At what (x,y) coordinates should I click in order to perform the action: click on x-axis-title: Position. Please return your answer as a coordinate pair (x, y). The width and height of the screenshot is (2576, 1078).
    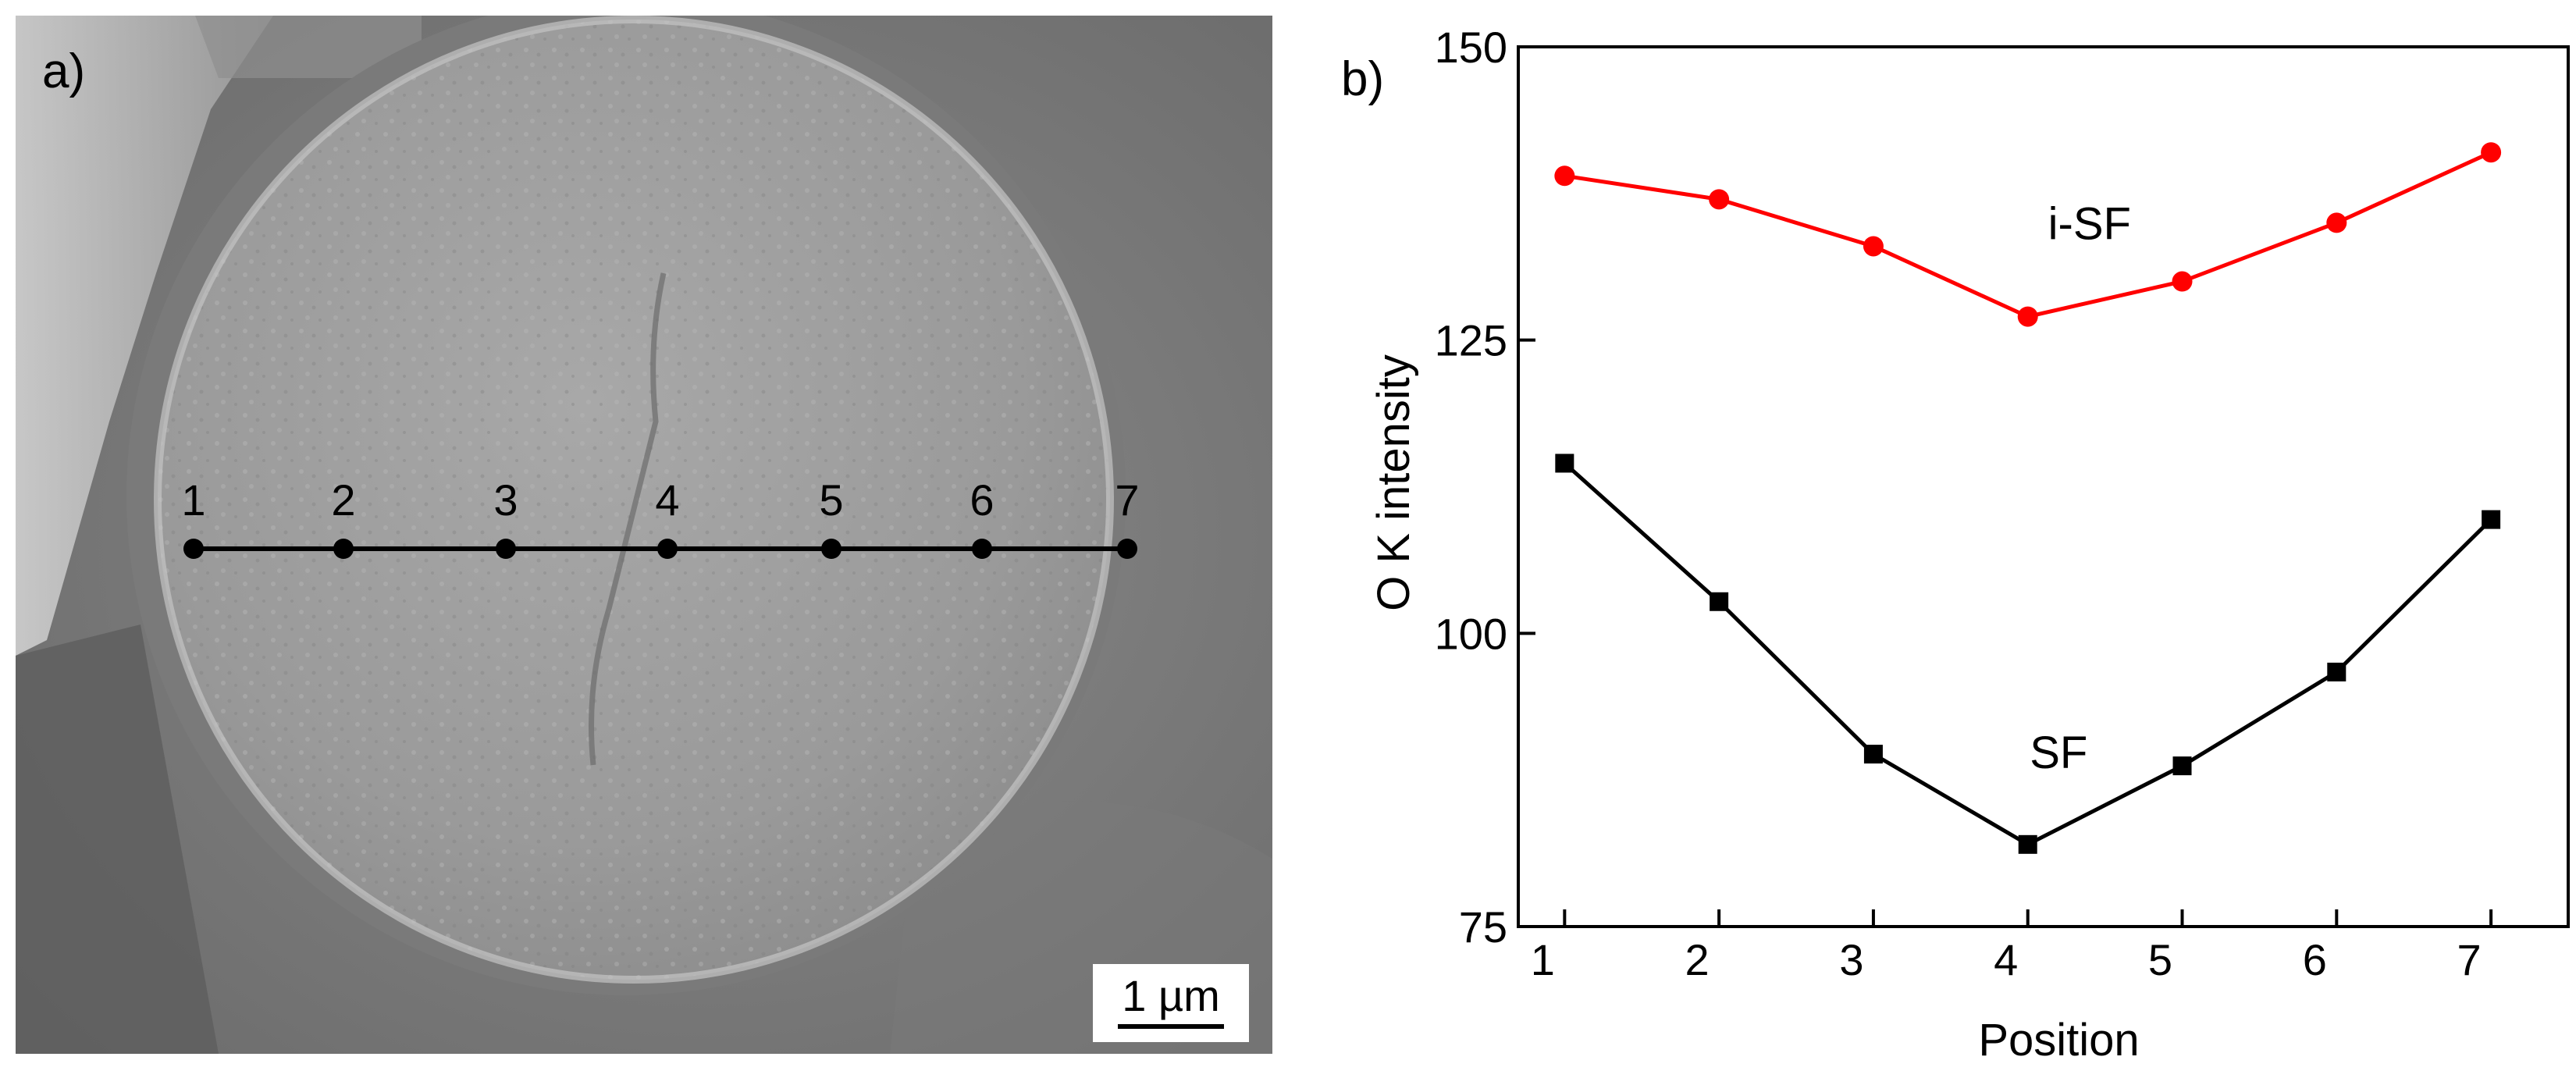
    Looking at the image, I should click on (2058, 1040).